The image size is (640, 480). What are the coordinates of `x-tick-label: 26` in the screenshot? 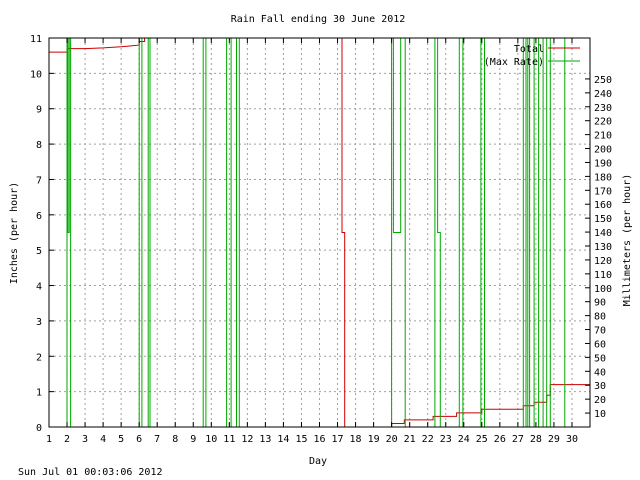 It's located at (500, 439).